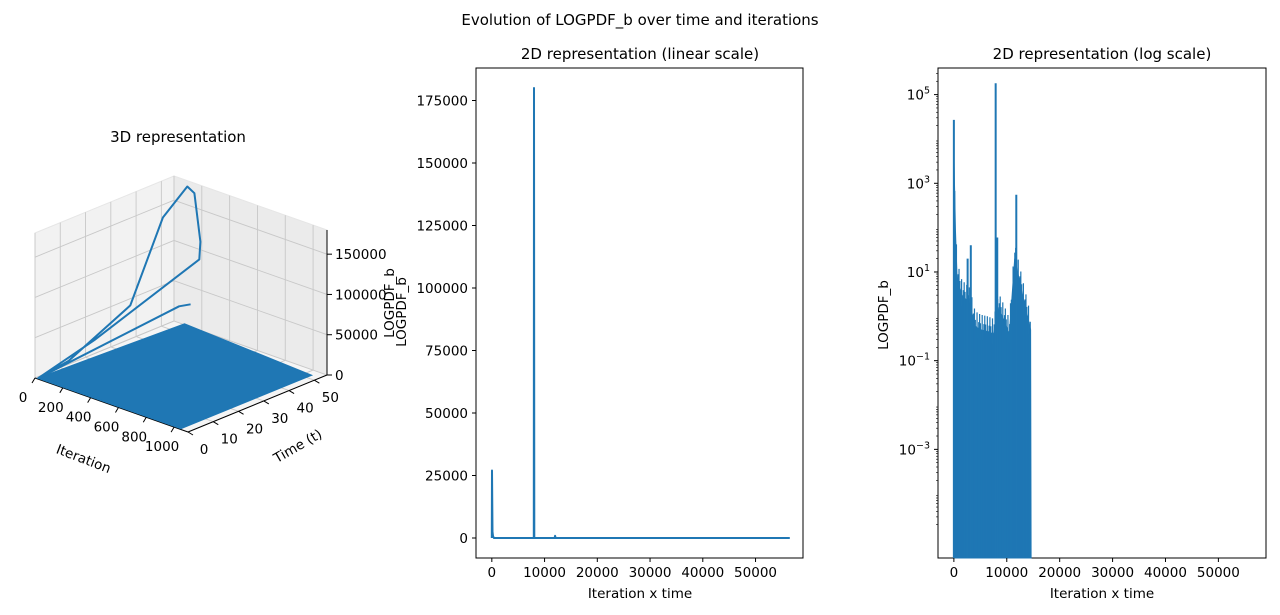 The image size is (1280, 615). Describe the element at coordinates (446, 477) in the screenshot. I see `linear-ytick-label: 25000` at that location.